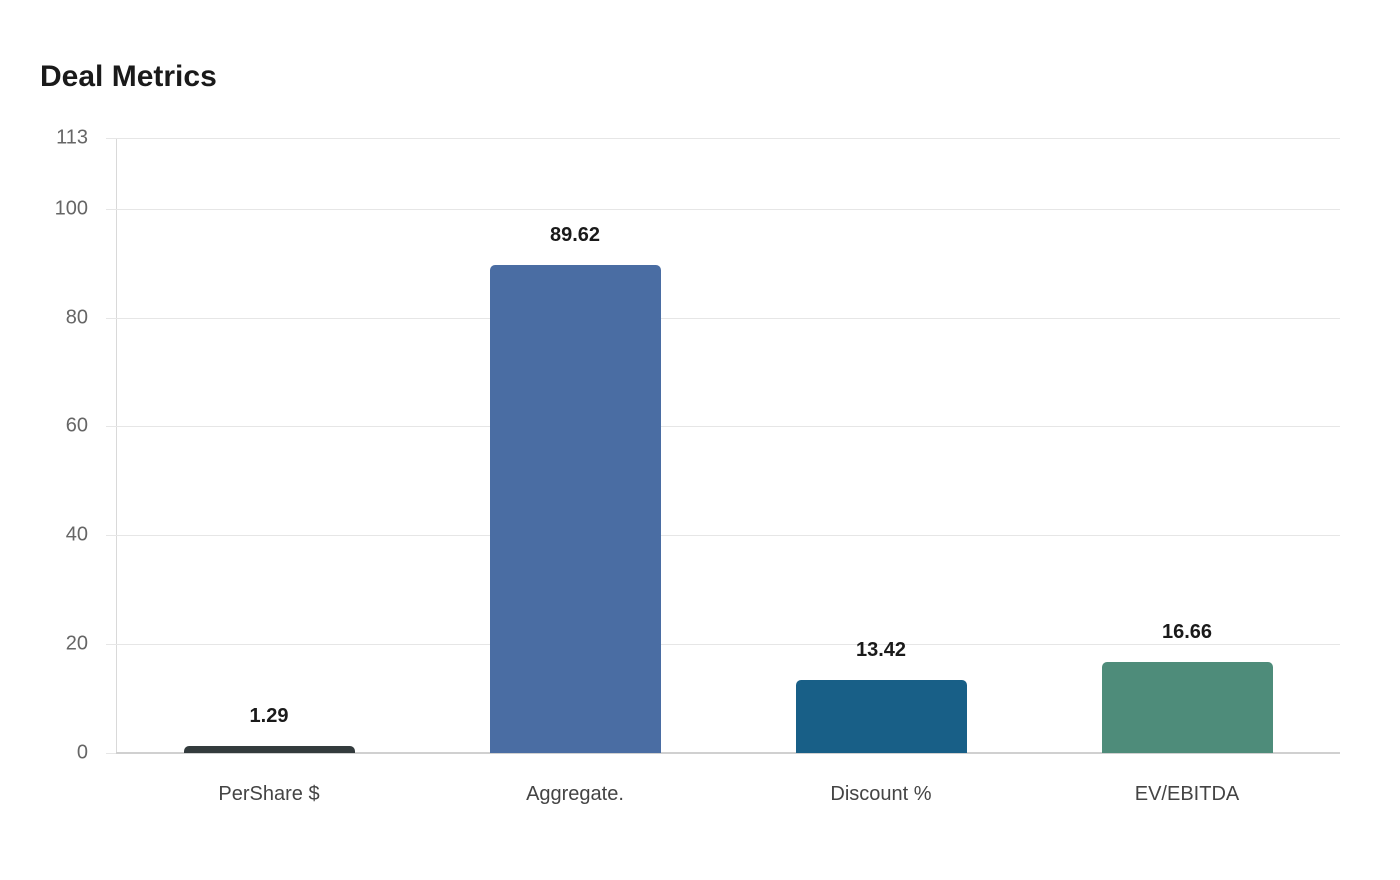 This screenshot has width=1400, height=880. I want to click on bar-value-label: 89.62, so click(575, 235).